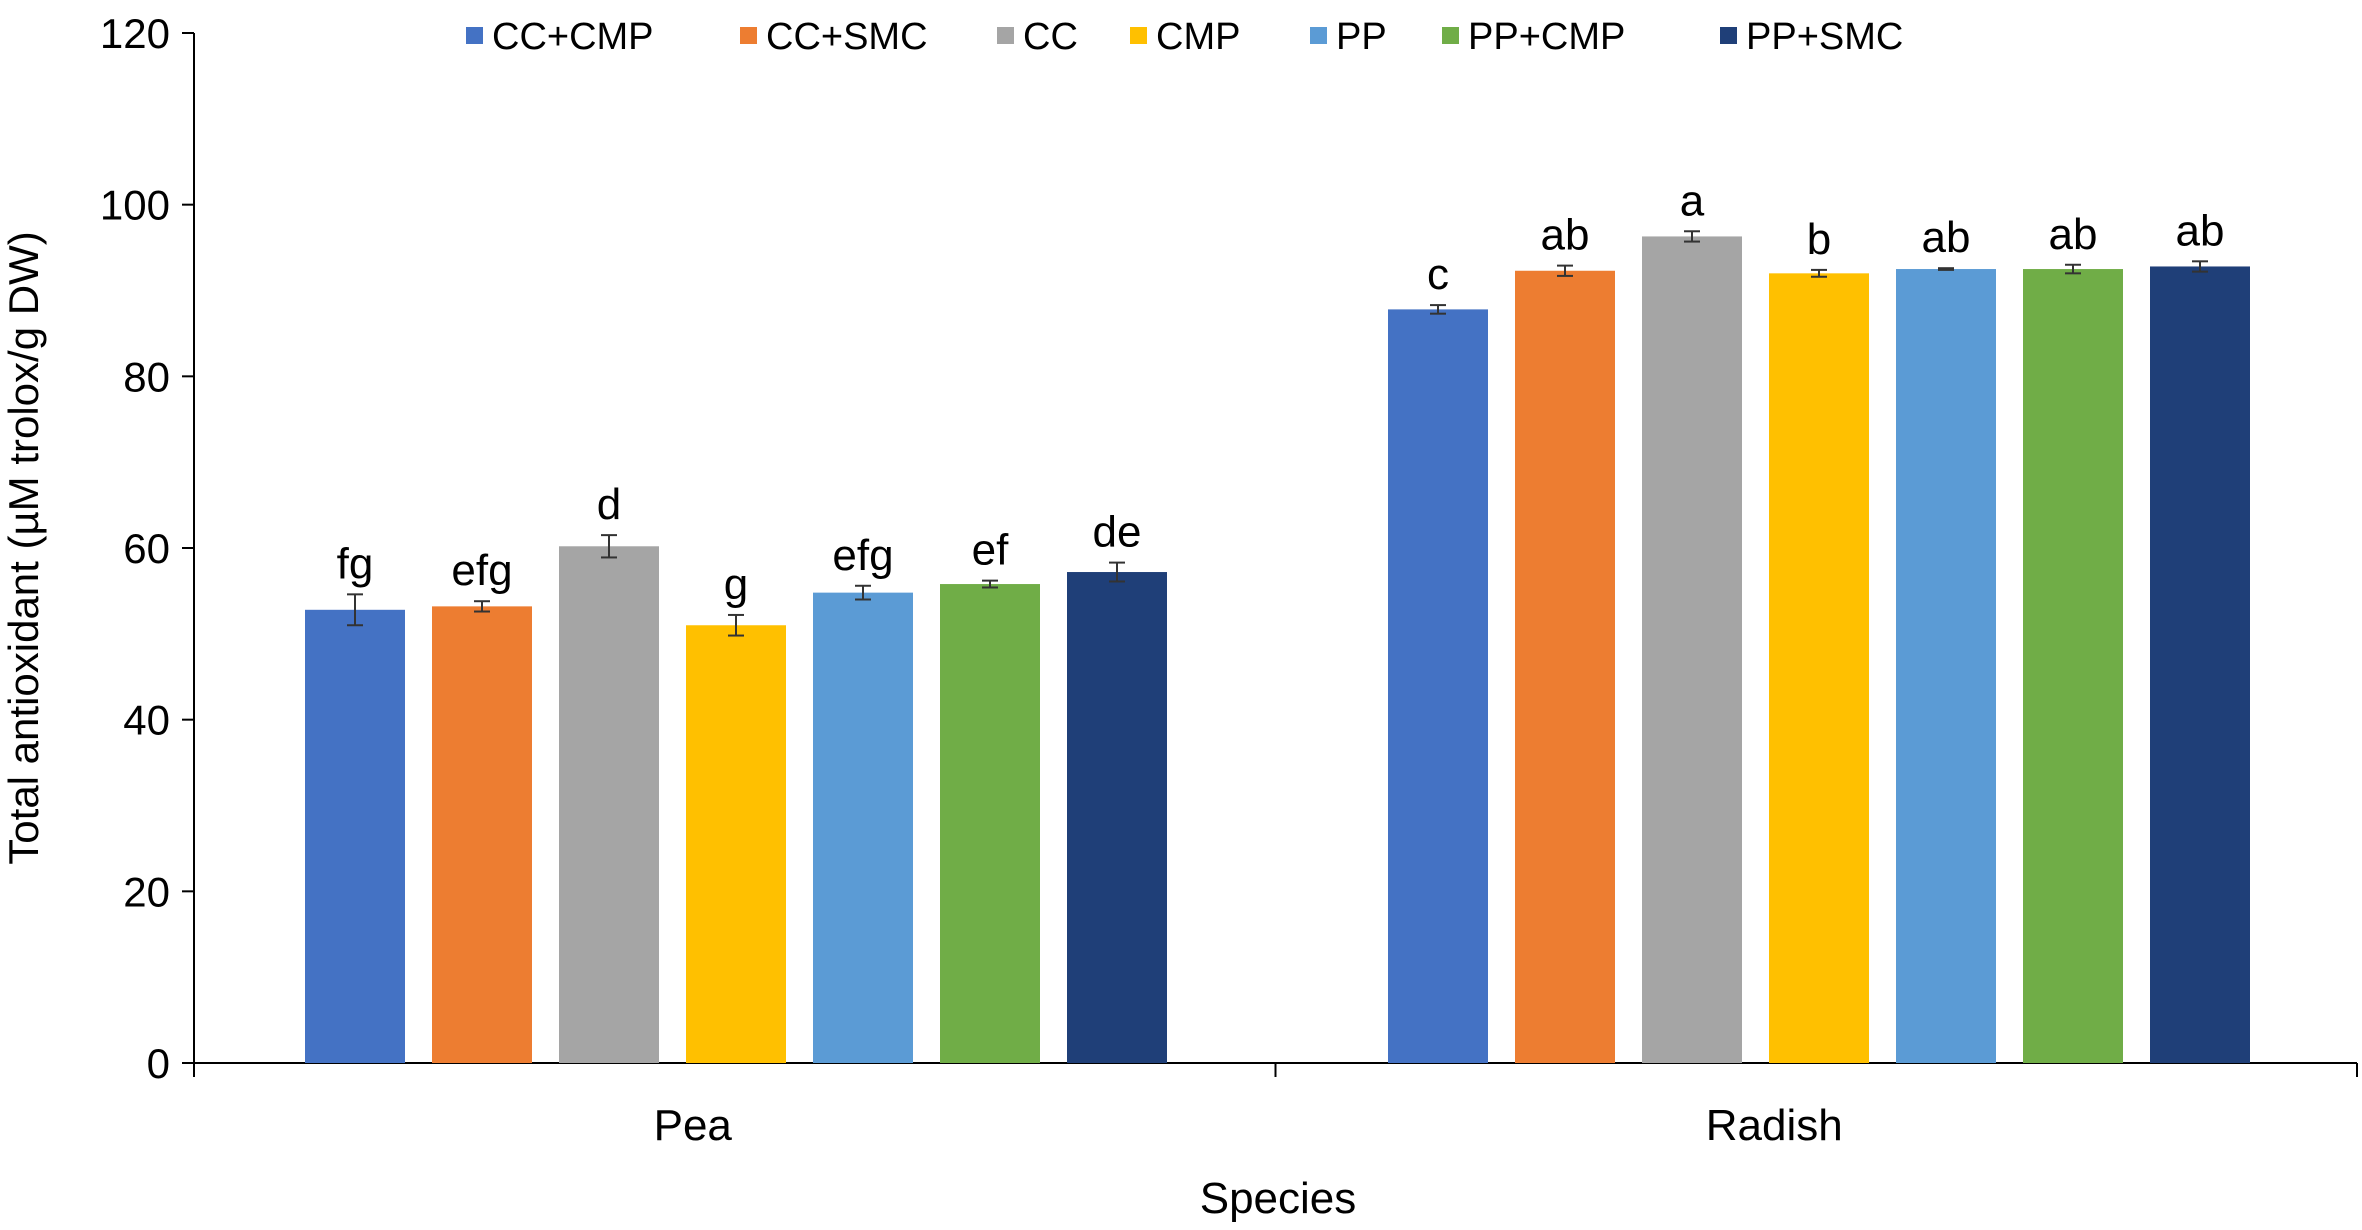 The width and height of the screenshot is (2362, 1230). What do you see at coordinates (1275, 1106) in the screenshot?
I see `x-axis: Pea Radish` at bounding box center [1275, 1106].